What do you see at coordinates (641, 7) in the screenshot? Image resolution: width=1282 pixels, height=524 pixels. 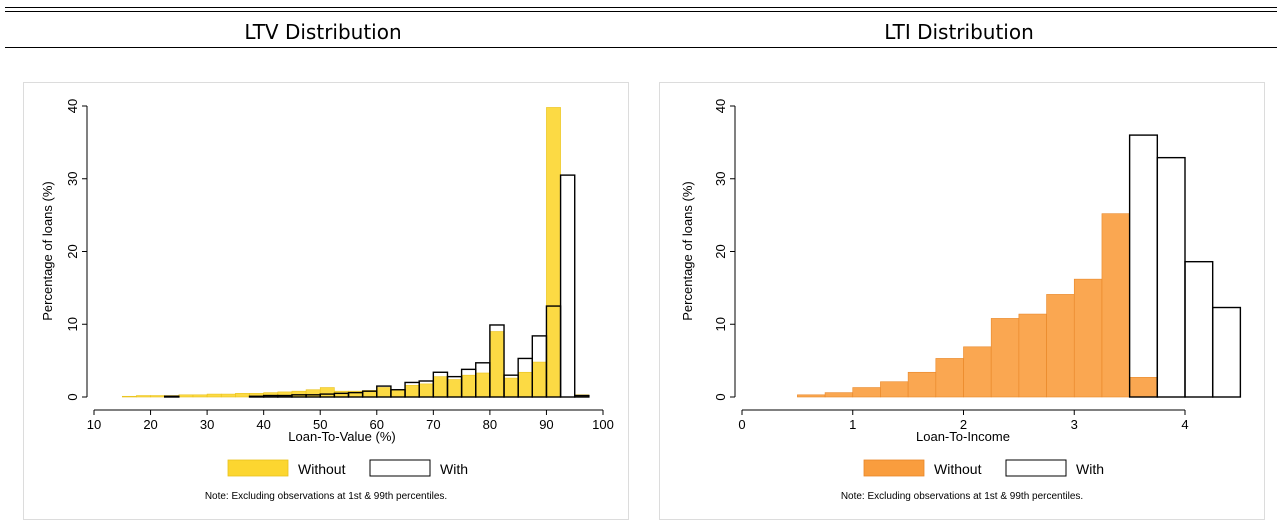 I see `top-rule` at bounding box center [641, 7].